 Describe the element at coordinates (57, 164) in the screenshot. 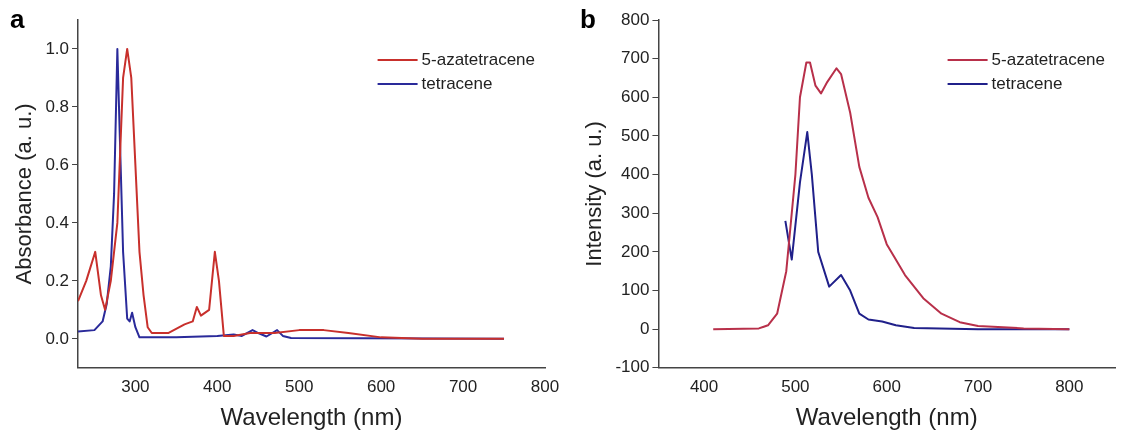

I see `y-tick-label: 0.6` at that location.